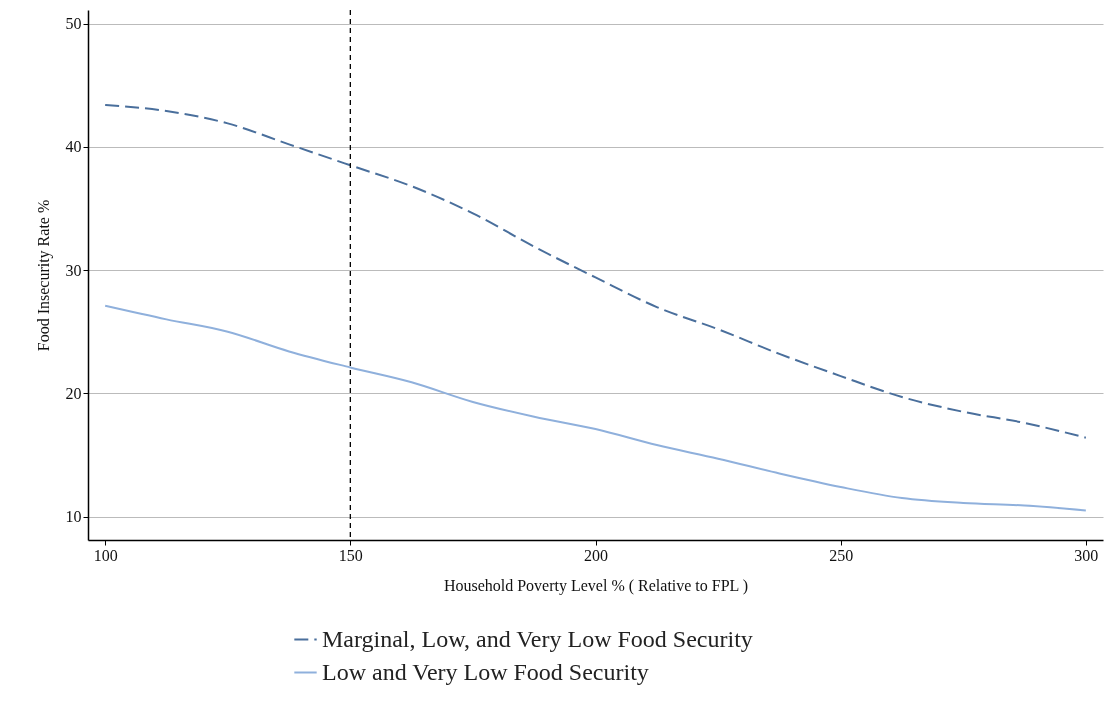 The image size is (1107, 706). Describe the element at coordinates (596, 585) in the screenshot. I see `x-axis-title: Household Poverty Level % ( Relative to FPL )` at that location.